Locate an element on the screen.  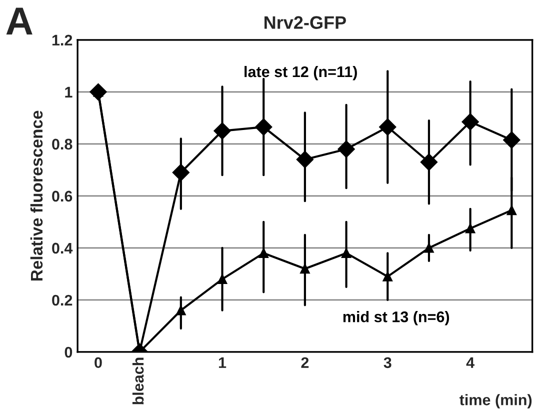
x-tick-label: 3 is located at coordinates (388, 362).